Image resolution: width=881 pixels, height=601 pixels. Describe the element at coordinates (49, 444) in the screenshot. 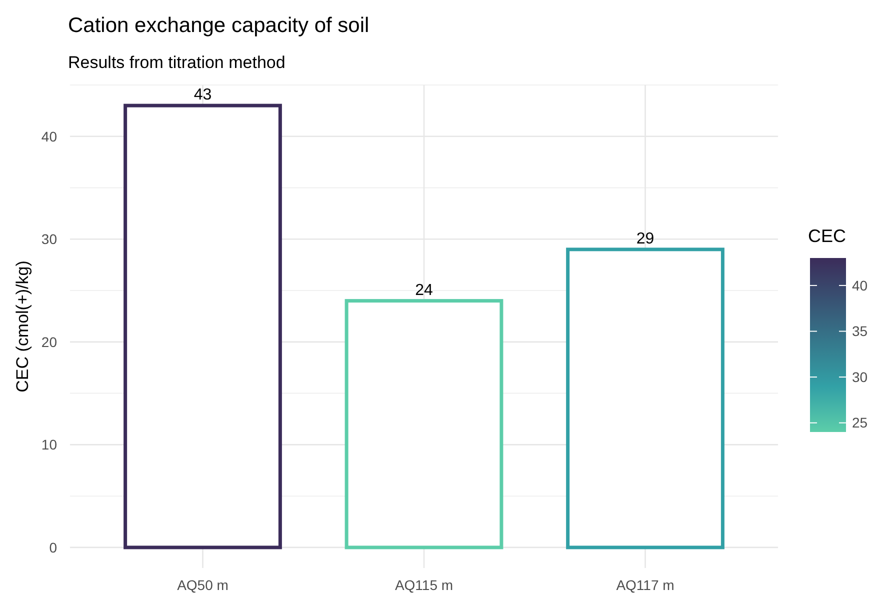

I see `y-tick-label: 10` at that location.